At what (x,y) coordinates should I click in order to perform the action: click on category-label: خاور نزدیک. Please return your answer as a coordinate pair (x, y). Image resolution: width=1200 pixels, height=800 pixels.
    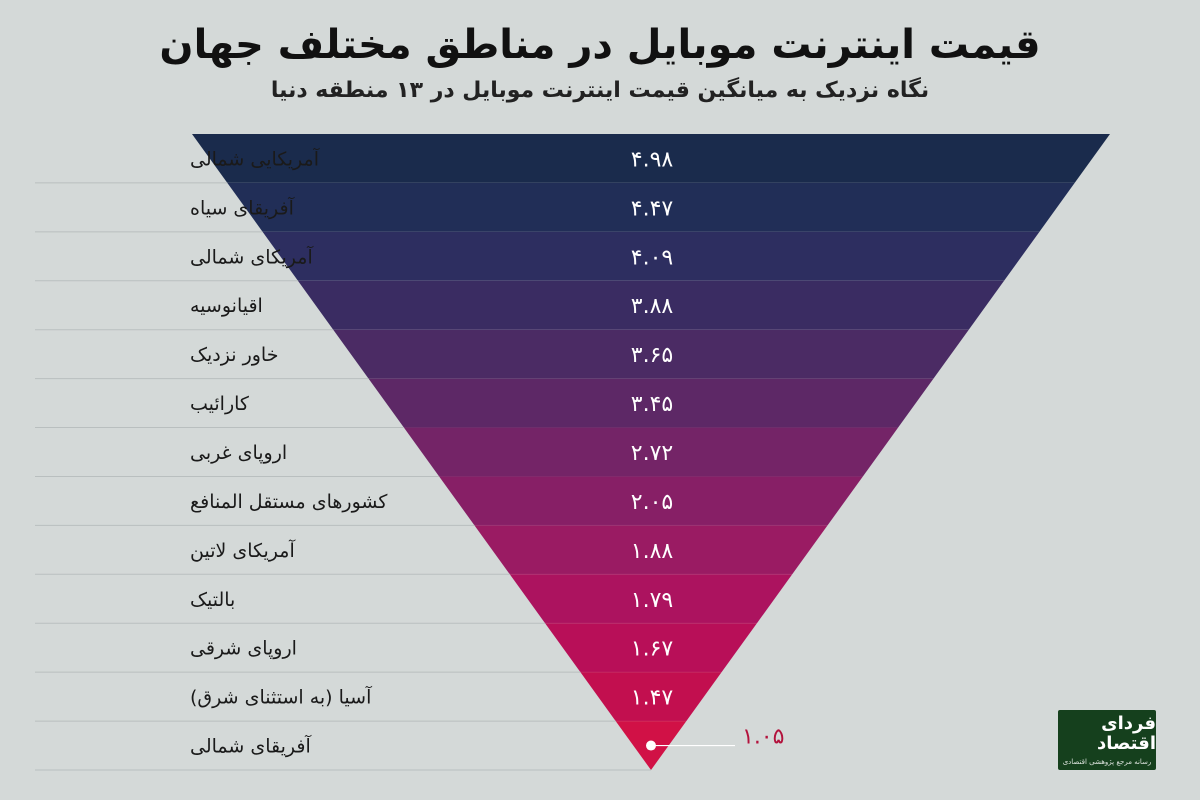
    Looking at the image, I should click on (234, 355).